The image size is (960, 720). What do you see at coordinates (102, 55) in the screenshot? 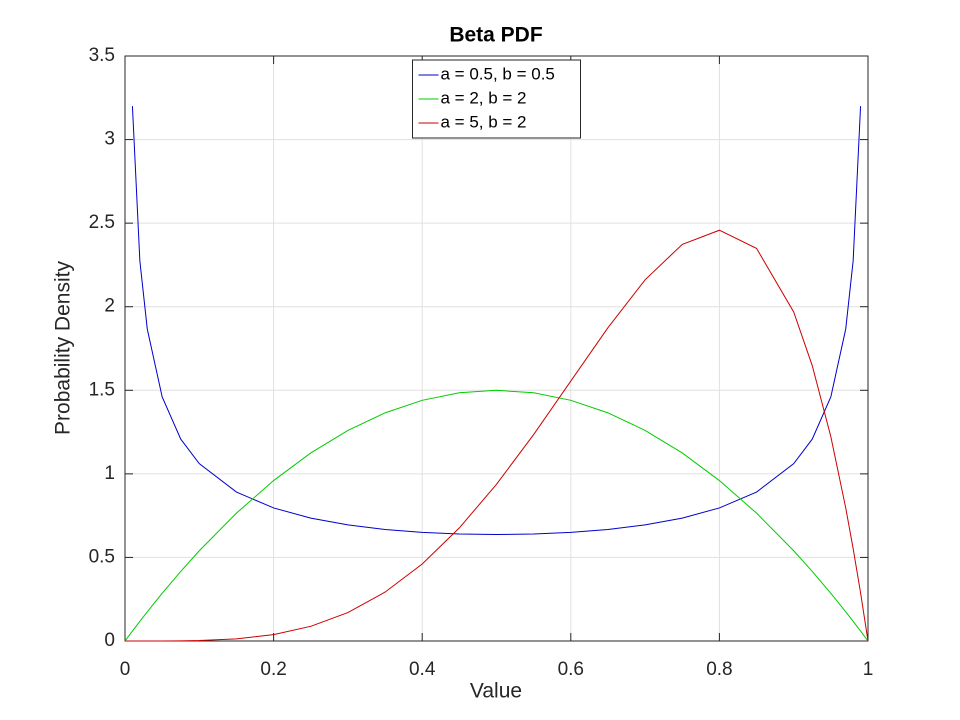
I see `y-tick-label: 3.5` at bounding box center [102, 55].